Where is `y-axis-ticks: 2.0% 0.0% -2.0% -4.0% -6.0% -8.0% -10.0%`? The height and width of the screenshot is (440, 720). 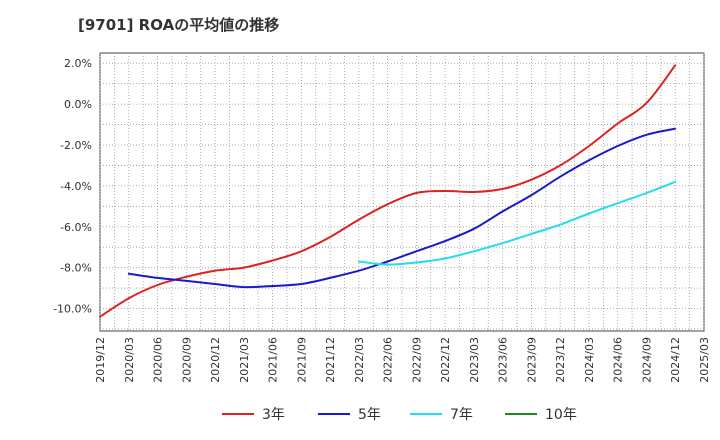 y-axis-ticks: 2.0% 0.0% -2.0% -4.0% -6.0% -8.0% -10.0% is located at coordinates (72, 186).